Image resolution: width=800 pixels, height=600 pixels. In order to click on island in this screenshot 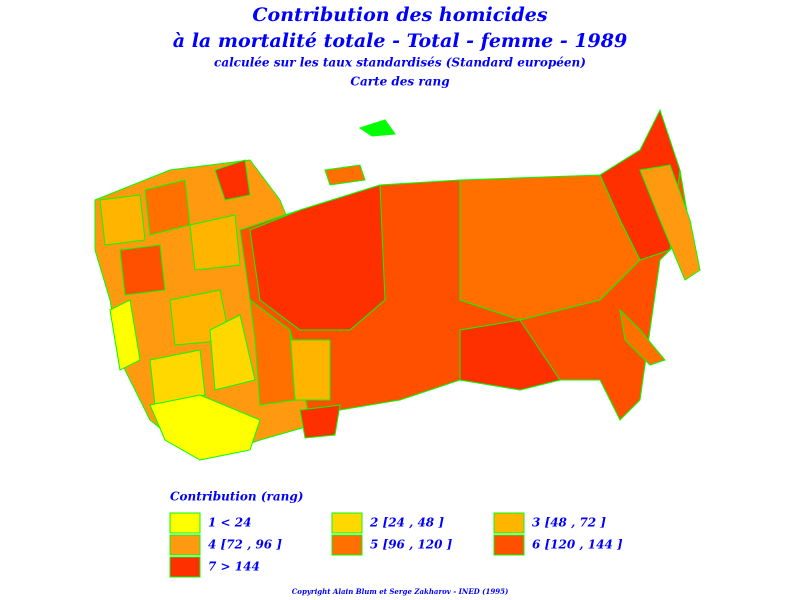, I will do `click(377, 128)`.